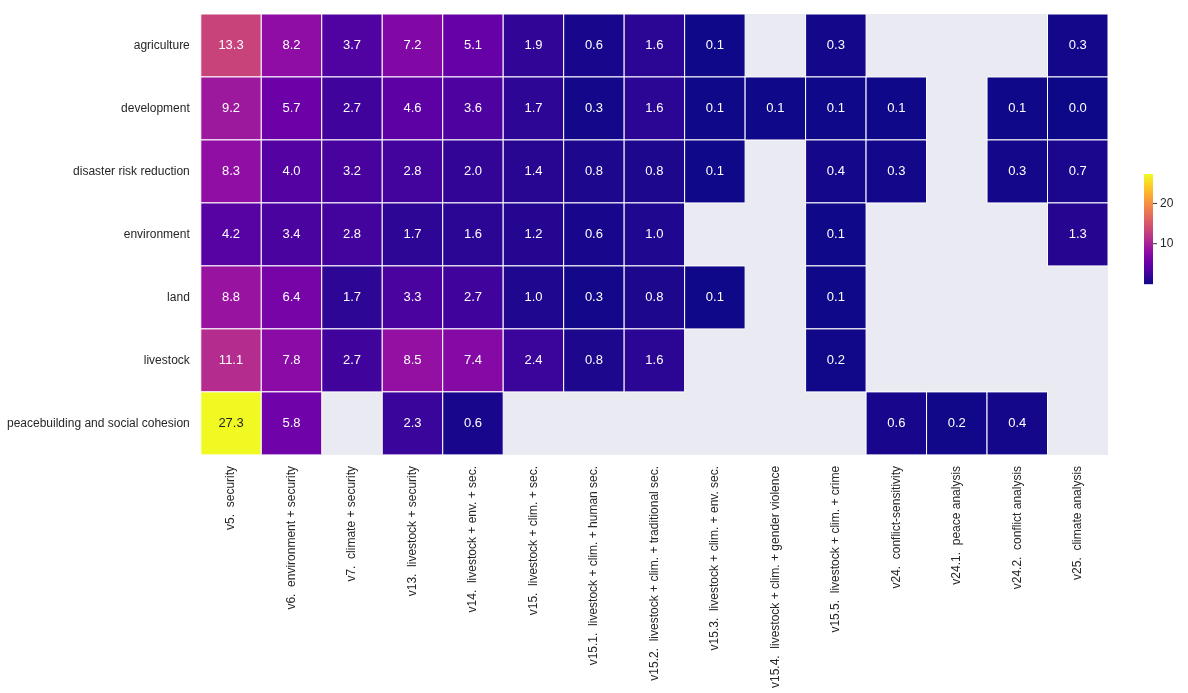  What do you see at coordinates (1077, 234) in the screenshot?
I see `data-label: 1.3` at bounding box center [1077, 234].